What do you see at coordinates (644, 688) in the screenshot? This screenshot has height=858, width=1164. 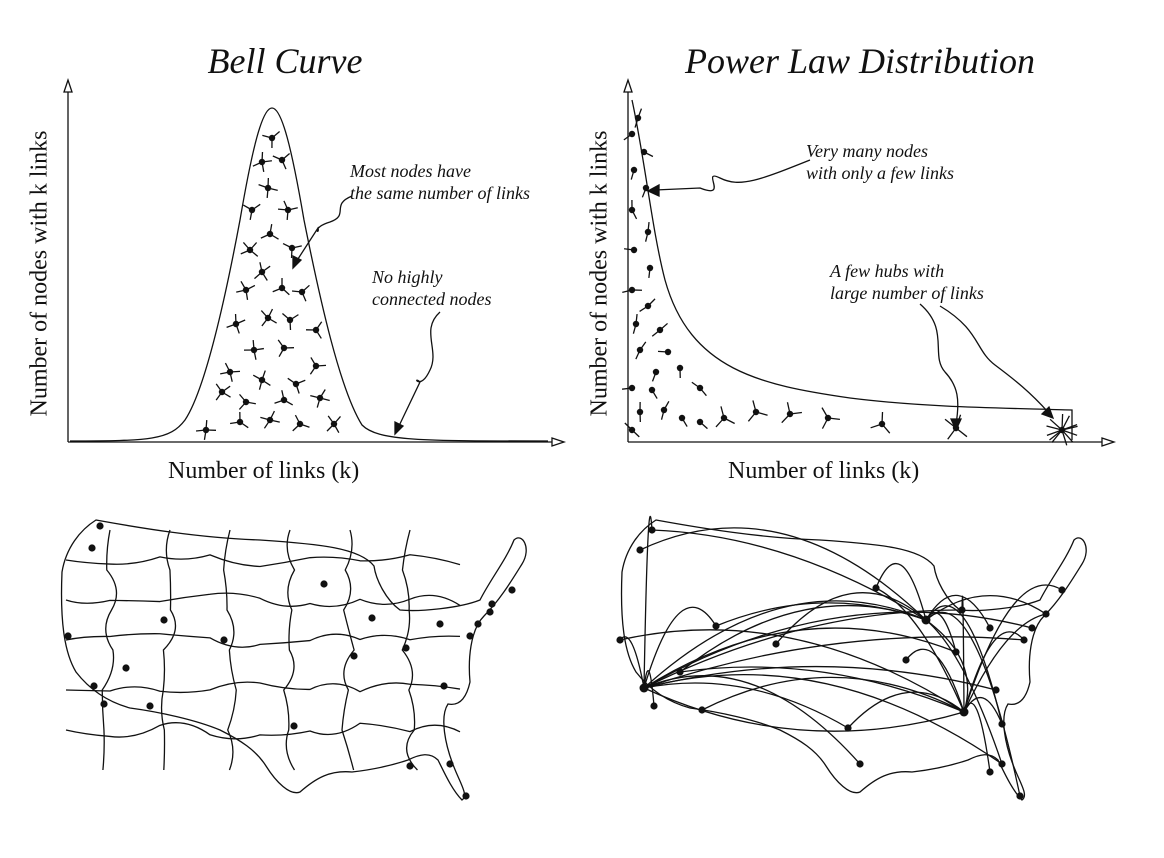 I see `hub-node` at bounding box center [644, 688].